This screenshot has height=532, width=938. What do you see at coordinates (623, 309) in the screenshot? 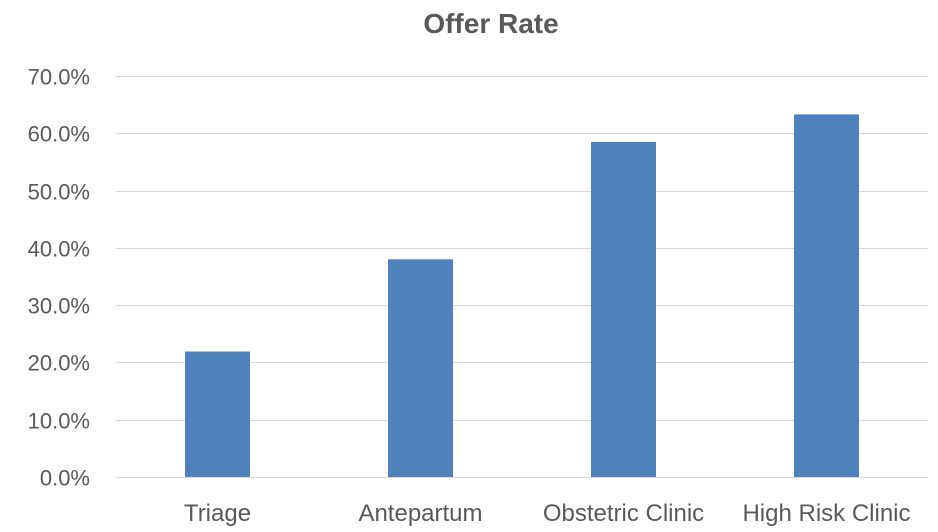
I see `bar-obstetric-clinic` at bounding box center [623, 309].